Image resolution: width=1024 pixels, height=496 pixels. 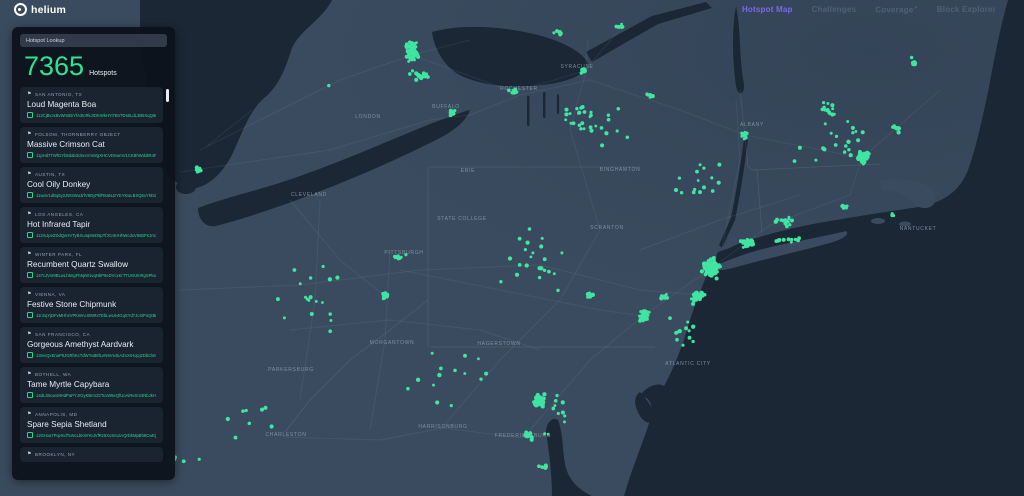 I want to click on hotspot-list-item: ⚑ BROOKLYN, NY, so click(x=91, y=454).